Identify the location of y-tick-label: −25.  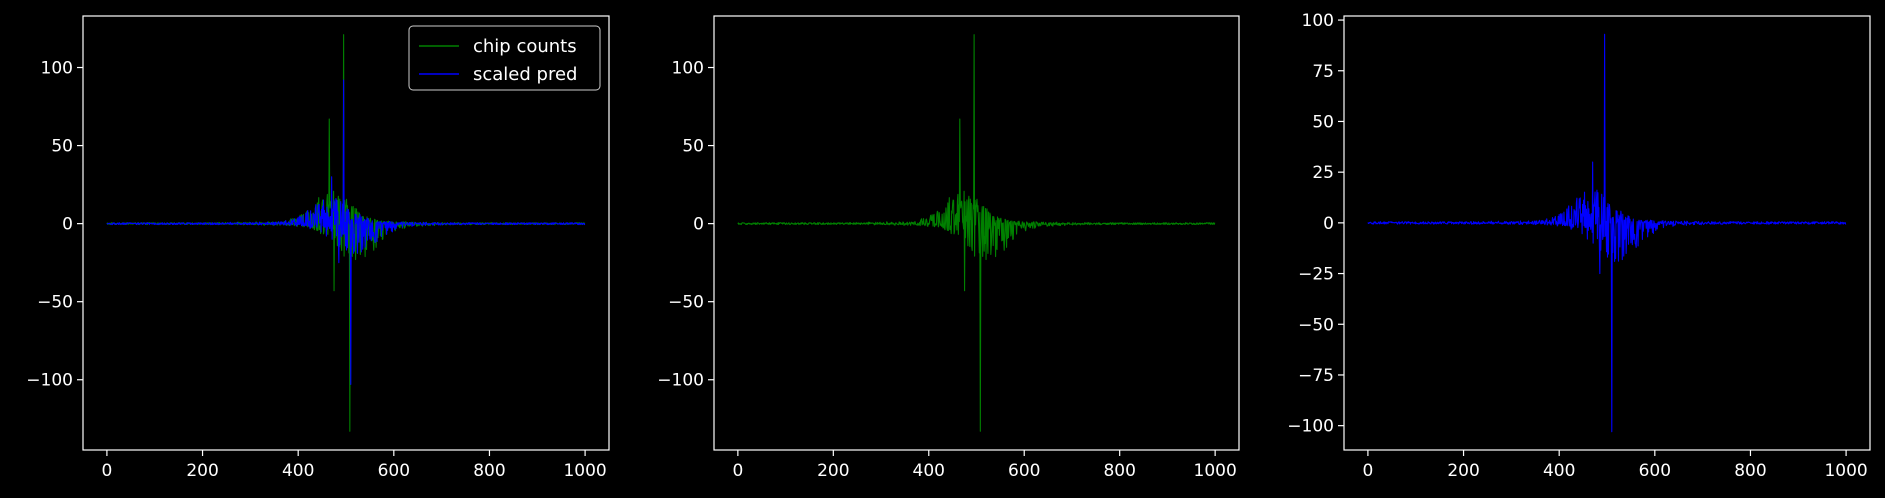
(1316, 275).